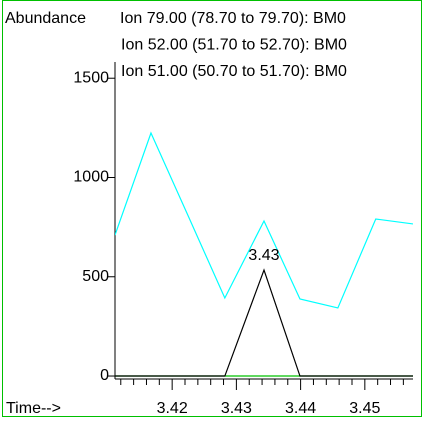 Image resolution: width=425 pixels, height=423 pixels. I want to click on y-tick-label: 1000, so click(91, 177).